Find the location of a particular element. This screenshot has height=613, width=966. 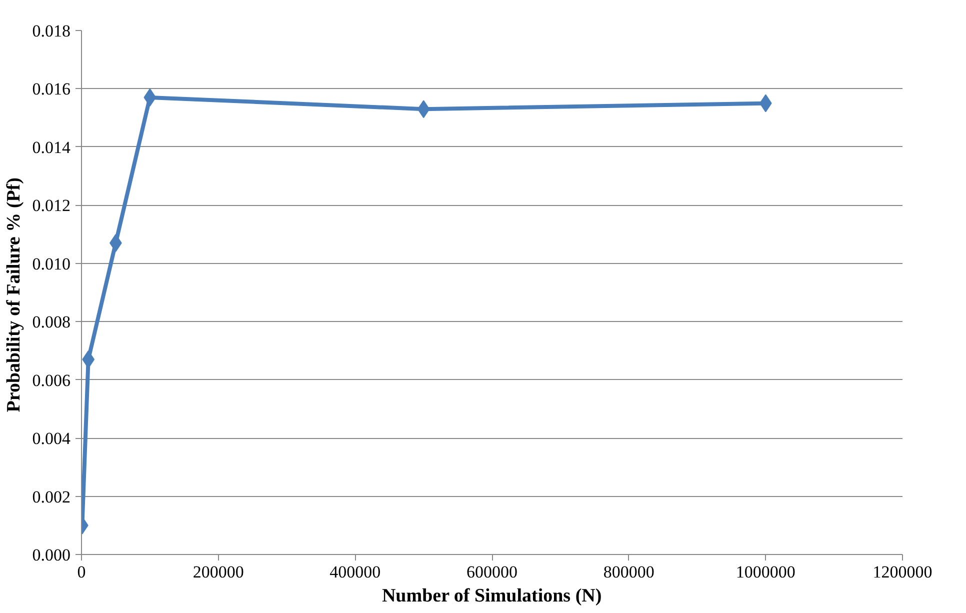

y-tick-label: 0.014 is located at coordinates (51, 147).